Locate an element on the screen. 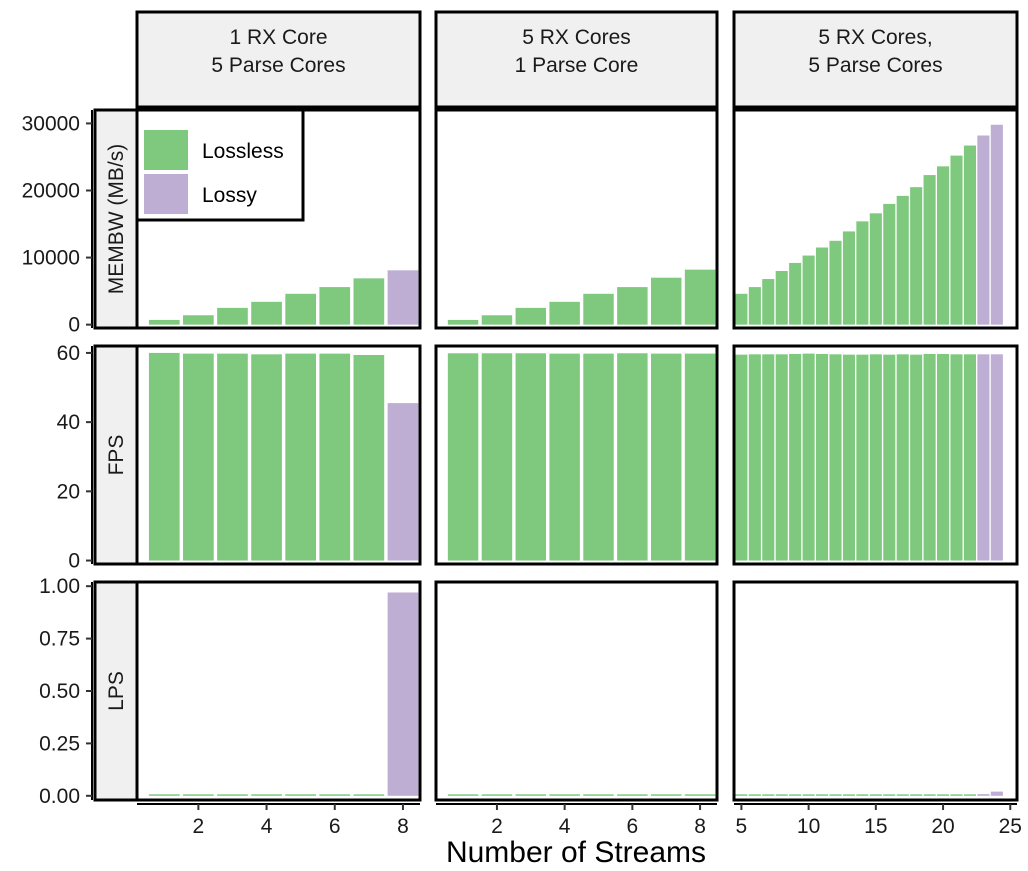  bar-membw-panel1-x8 is located at coordinates (403, 297).